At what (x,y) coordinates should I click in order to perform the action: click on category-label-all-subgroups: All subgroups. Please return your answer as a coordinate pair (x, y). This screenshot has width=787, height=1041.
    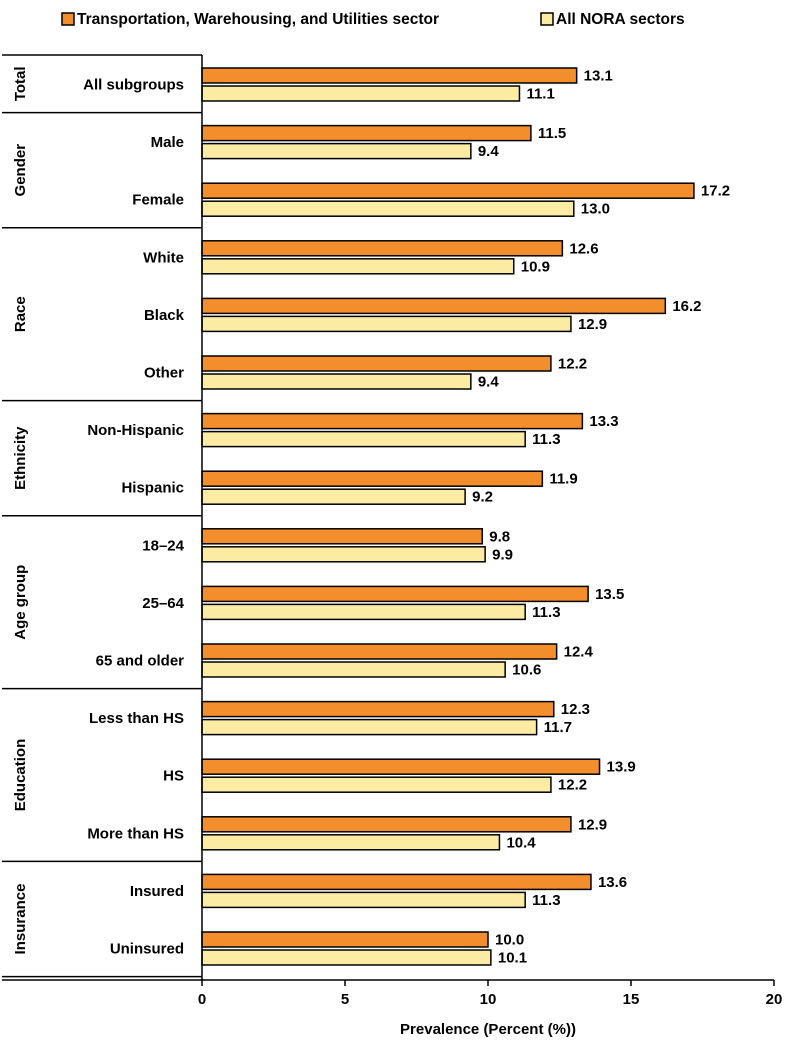
    Looking at the image, I should click on (133, 85).